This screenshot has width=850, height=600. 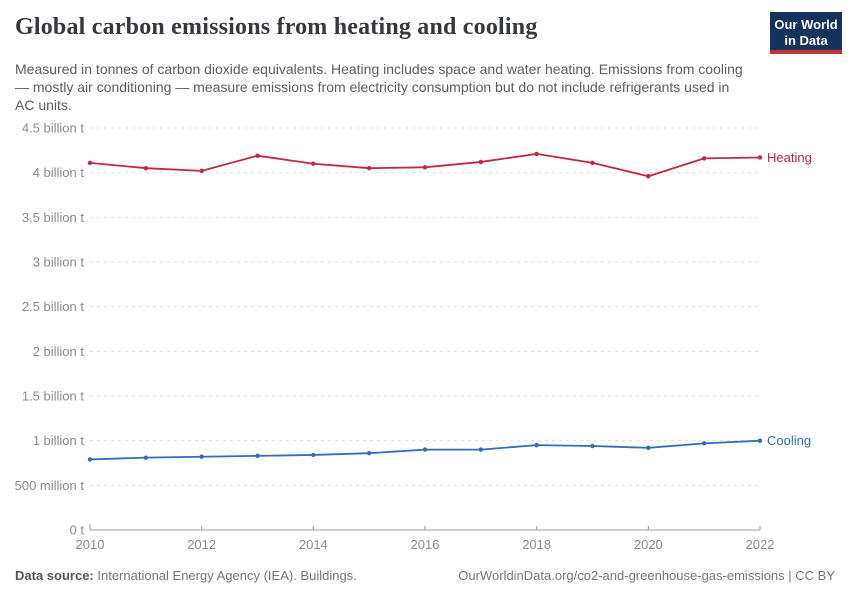 I want to click on y-axis-label: 3.5 billion t, so click(x=53, y=217).